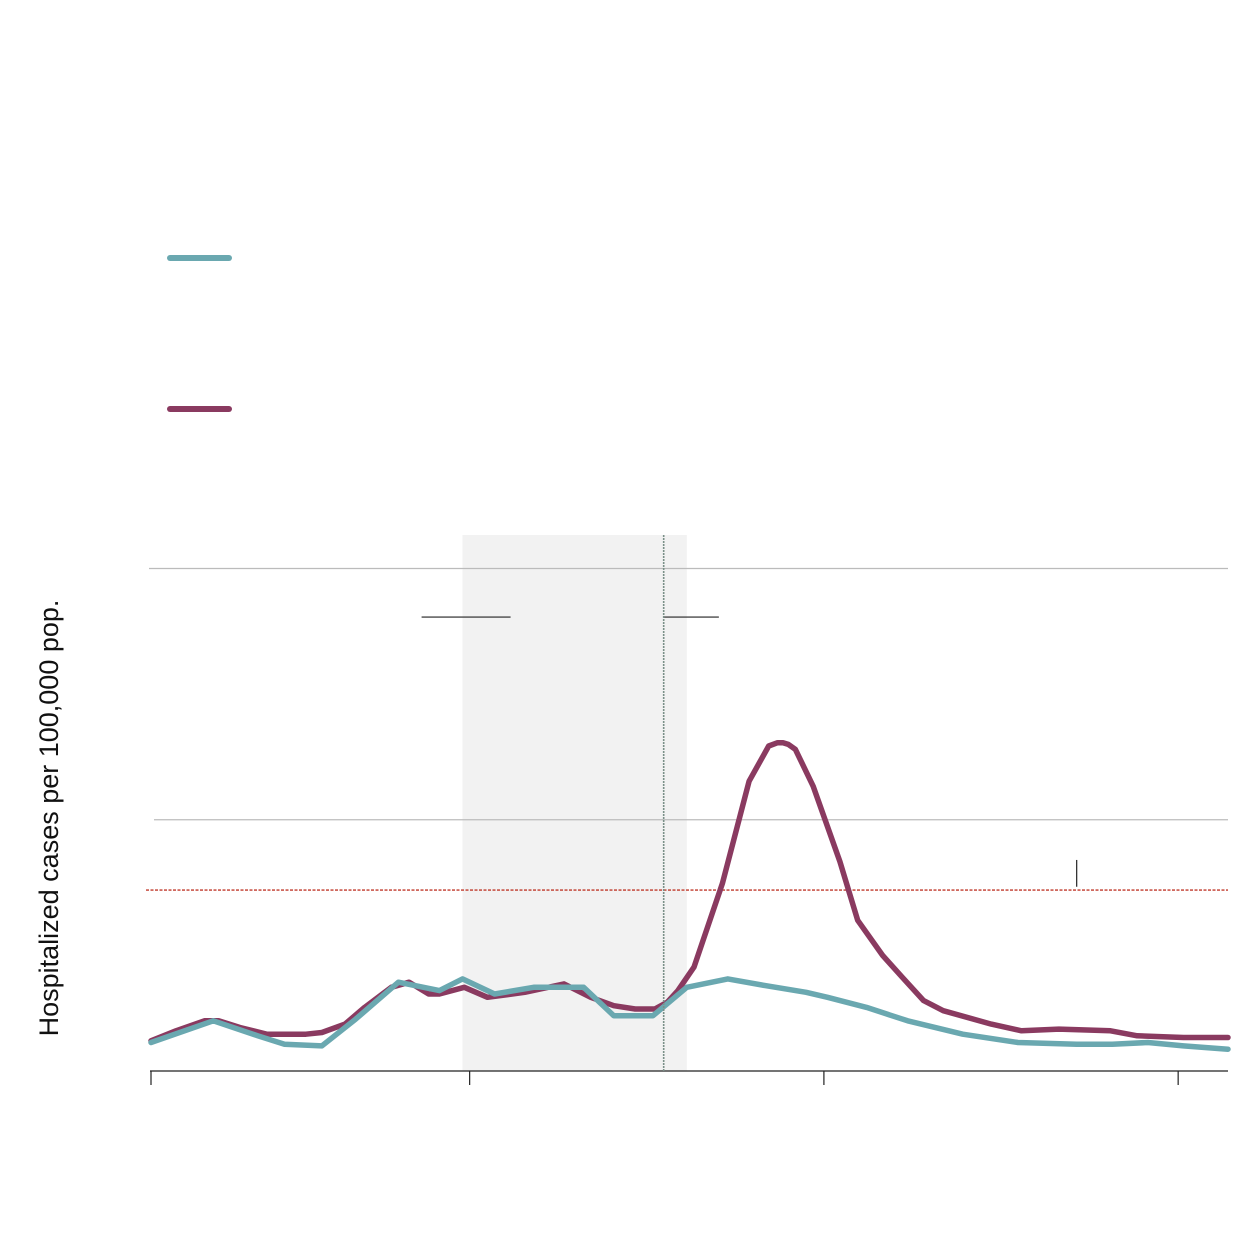 This screenshot has width=1240, height=1258. What do you see at coordinates (49, 818) in the screenshot?
I see `y-axis-label: Hospitalized cases per 100,000 pop.` at bounding box center [49, 818].